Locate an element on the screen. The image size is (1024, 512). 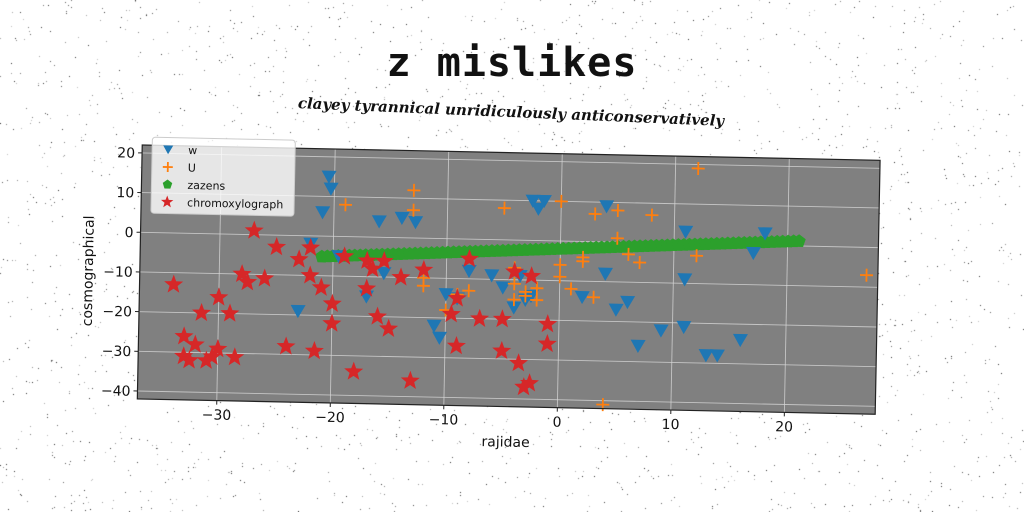
x-tick-label: 20 is located at coordinates (784, 427).